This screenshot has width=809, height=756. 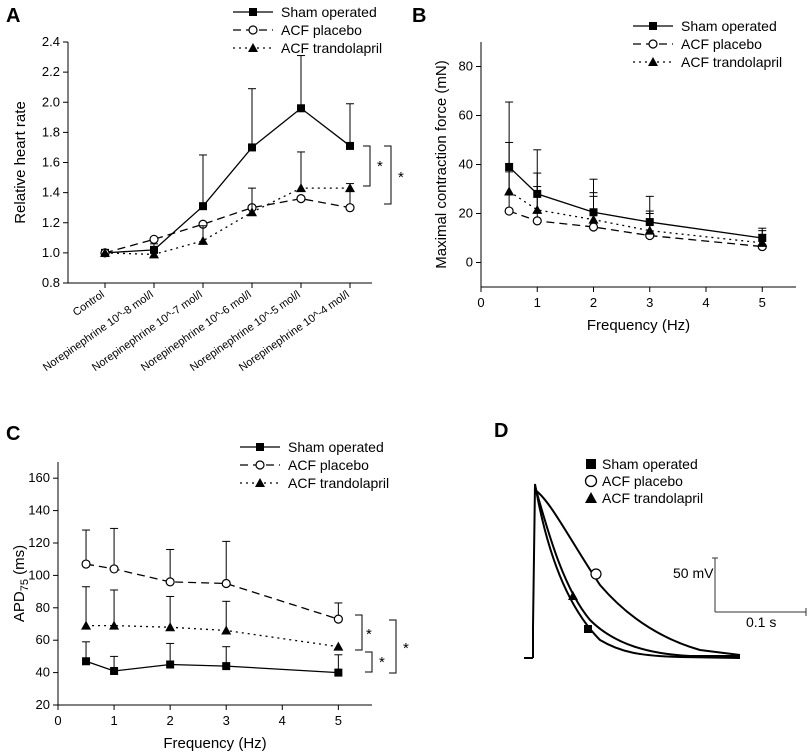 What do you see at coordinates (253, 12) in the screenshot?
I see `a-legend-marker-sham-operated` at bounding box center [253, 12].